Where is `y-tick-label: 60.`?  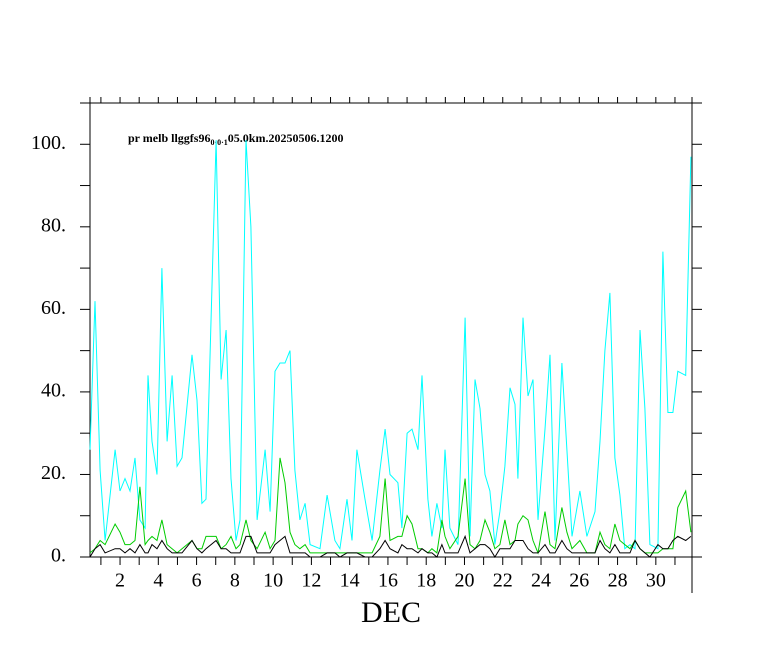 y-tick-label: 60. is located at coordinates (53, 308).